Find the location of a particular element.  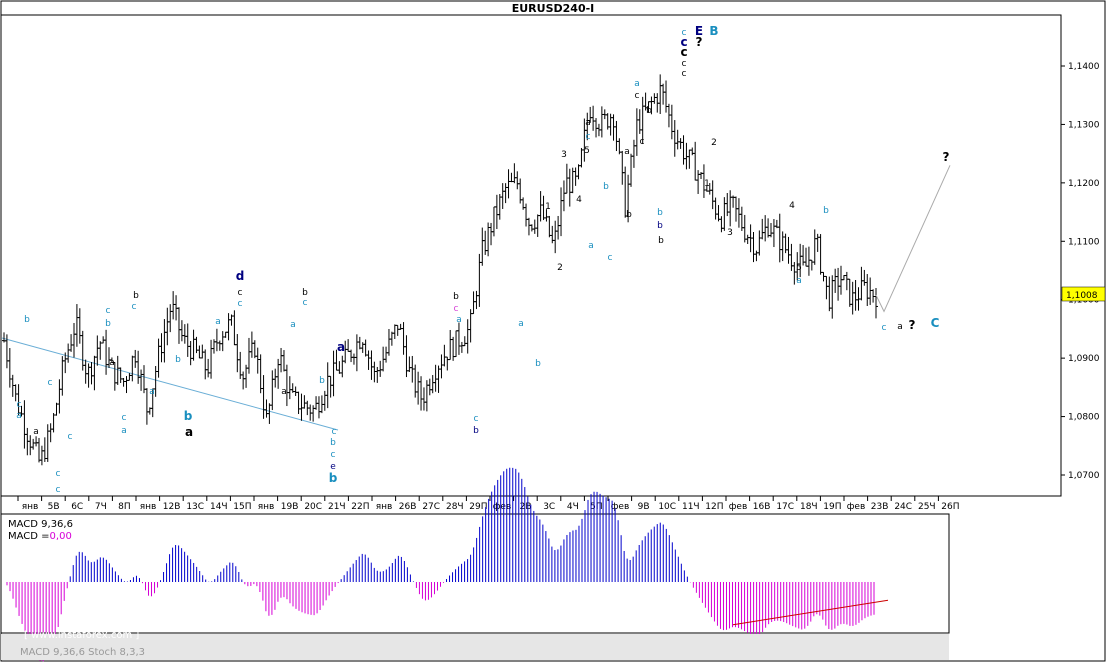

y-tick-label: 1,1300 is located at coordinates (1084, 125).